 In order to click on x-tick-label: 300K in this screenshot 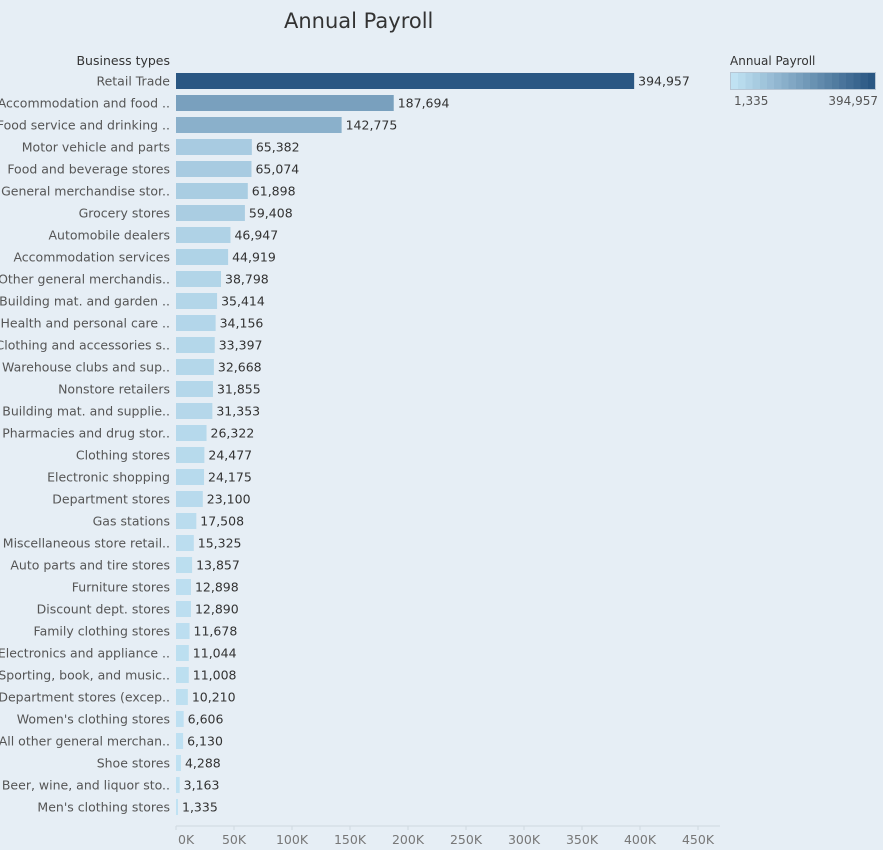, I will do `click(524, 839)`.